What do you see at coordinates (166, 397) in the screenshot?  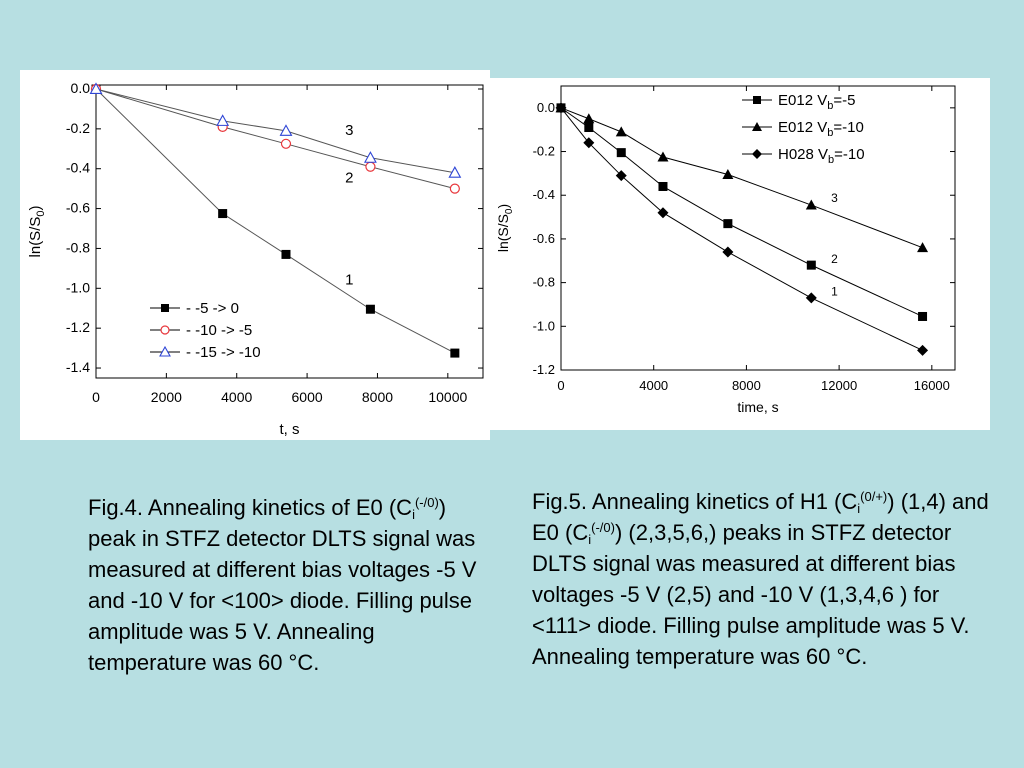 I see `x-tick-label: 2000` at bounding box center [166, 397].